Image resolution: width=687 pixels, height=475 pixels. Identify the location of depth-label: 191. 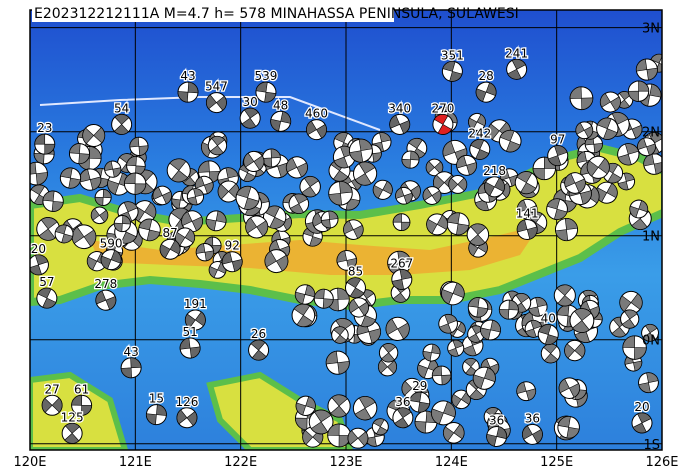
(195, 304).